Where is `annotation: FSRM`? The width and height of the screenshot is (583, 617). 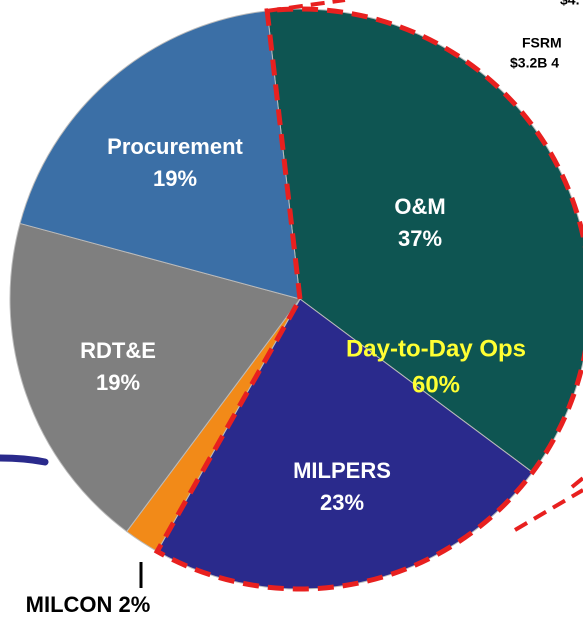 annotation: FSRM is located at coordinates (542, 43).